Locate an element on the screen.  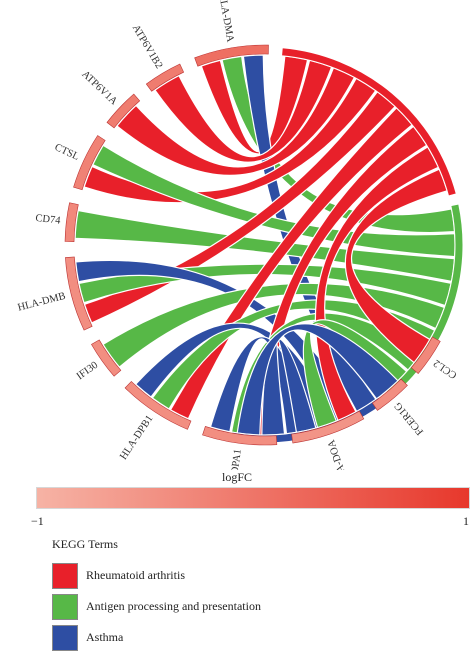
logfc-color-bar is located at coordinates (253, 498).